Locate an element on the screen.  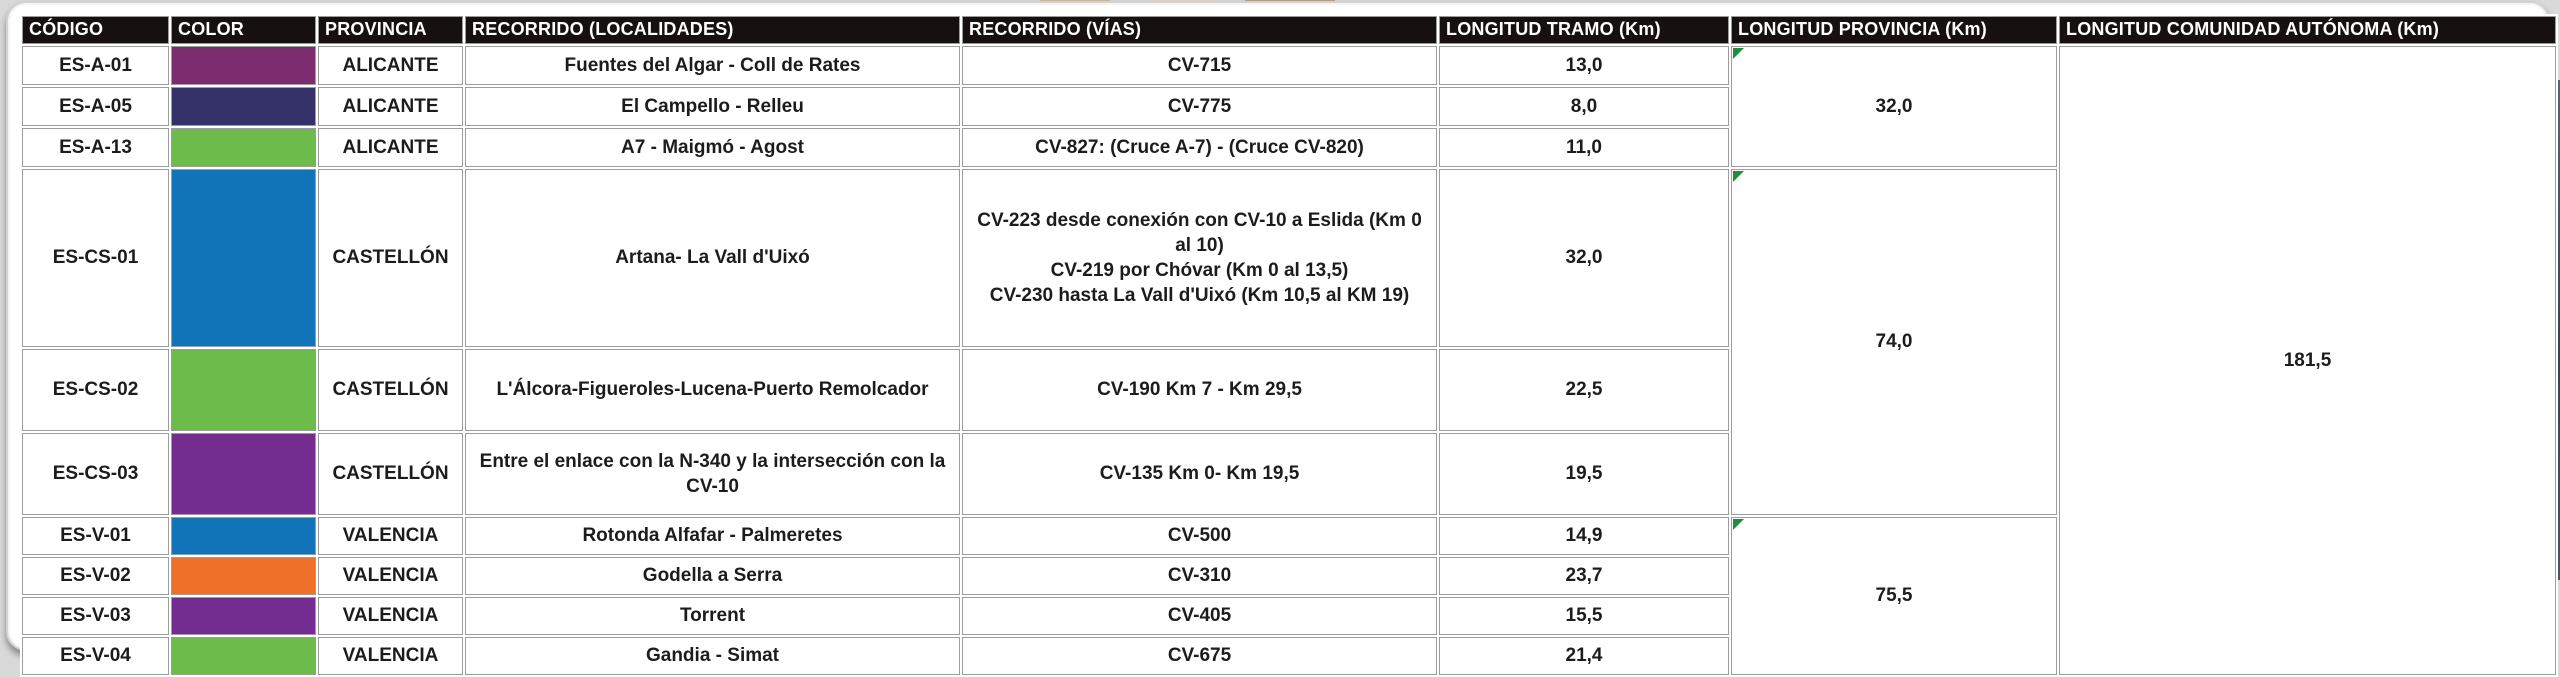
cell-longitud-tramo: 11,0 is located at coordinates (1584, 147).